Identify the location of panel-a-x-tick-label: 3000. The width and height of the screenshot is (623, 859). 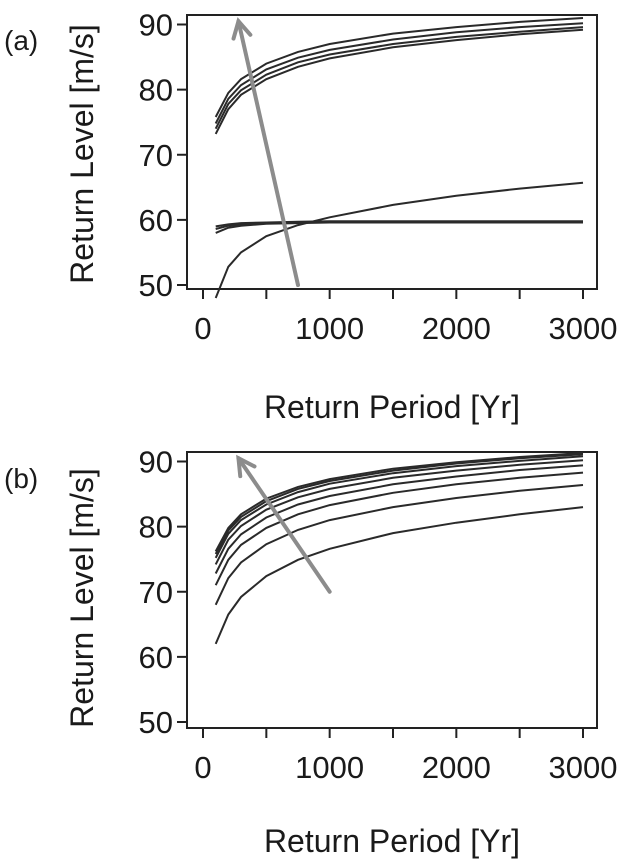
(583, 328).